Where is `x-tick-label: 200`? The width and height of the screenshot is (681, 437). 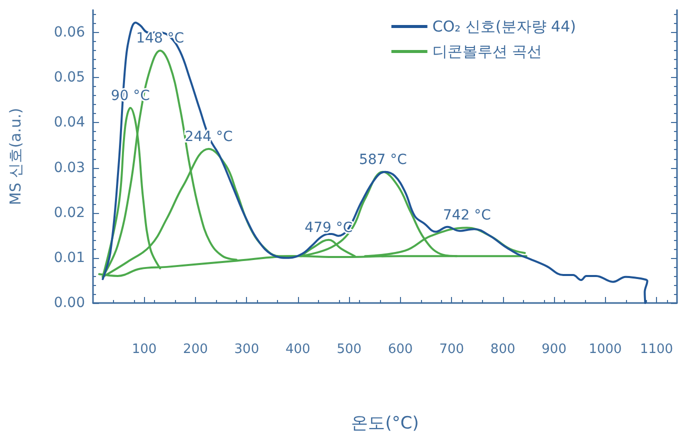 x-tick-label: 200 is located at coordinates (195, 349).